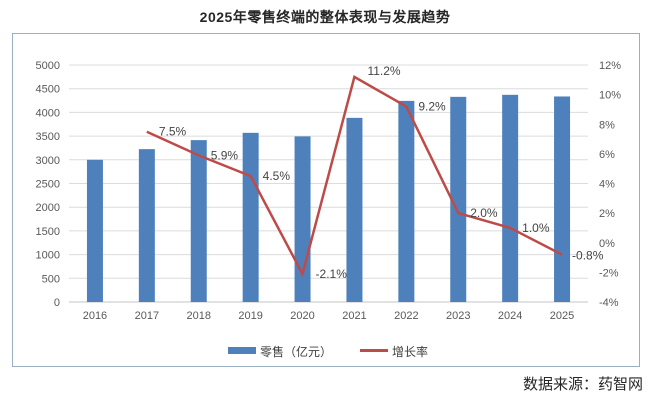 The width and height of the screenshot is (650, 400). What do you see at coordinates (48, 256) in the screenshot?
I see `left-axis-tick: 1000` at bounding box center [48, 256].